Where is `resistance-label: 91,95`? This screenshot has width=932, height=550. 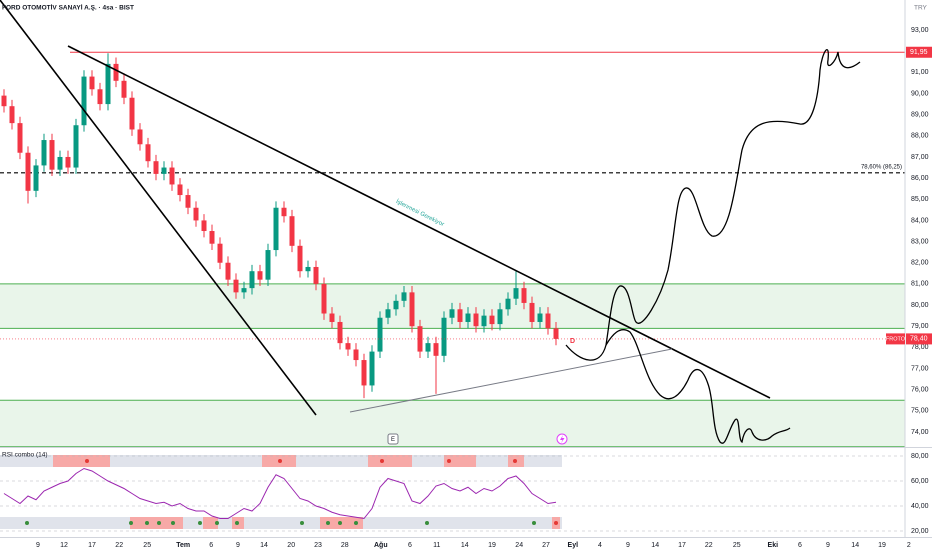
resistance-label: 91,95 is located at coordinates (919, 52).